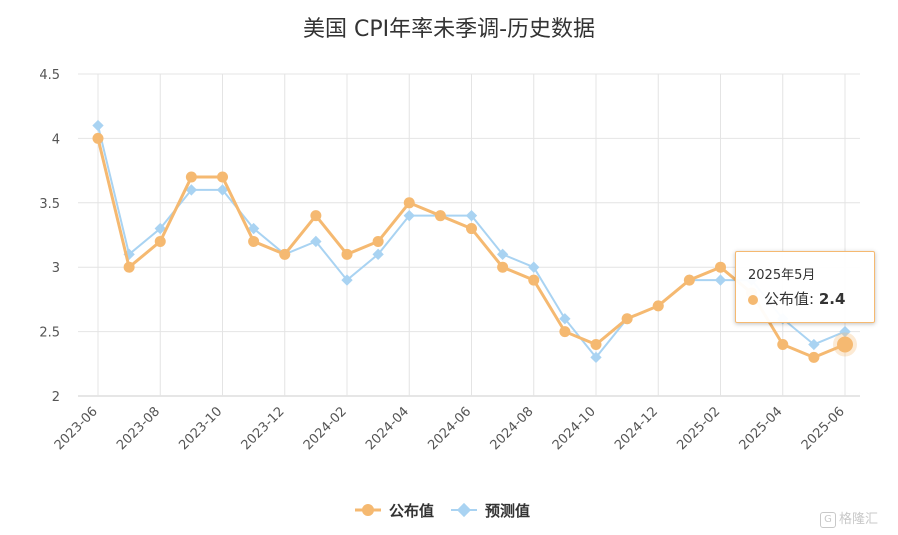 The image size is (898, 535). I want to click on x-tick-label: 2024-12, so click(636, 428).